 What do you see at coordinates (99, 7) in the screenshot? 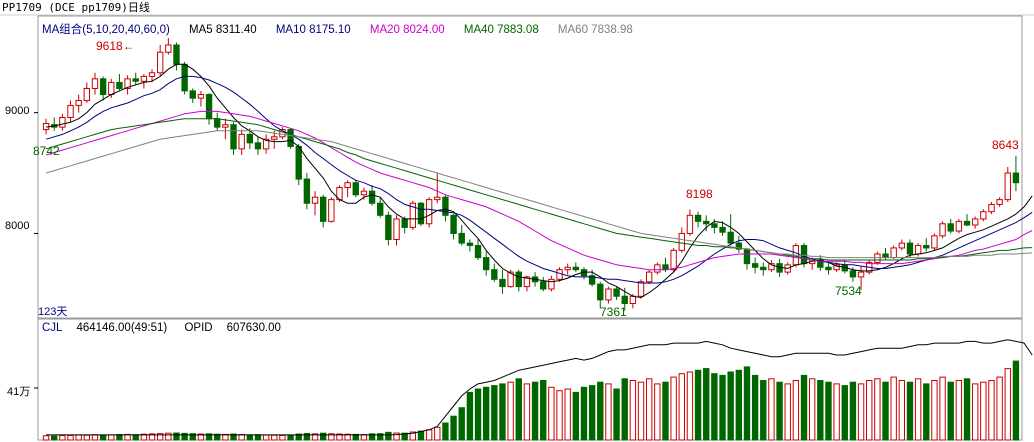
I see `contract-exchange: (DCE pp1709)日线` at bounding box center [99, 7].